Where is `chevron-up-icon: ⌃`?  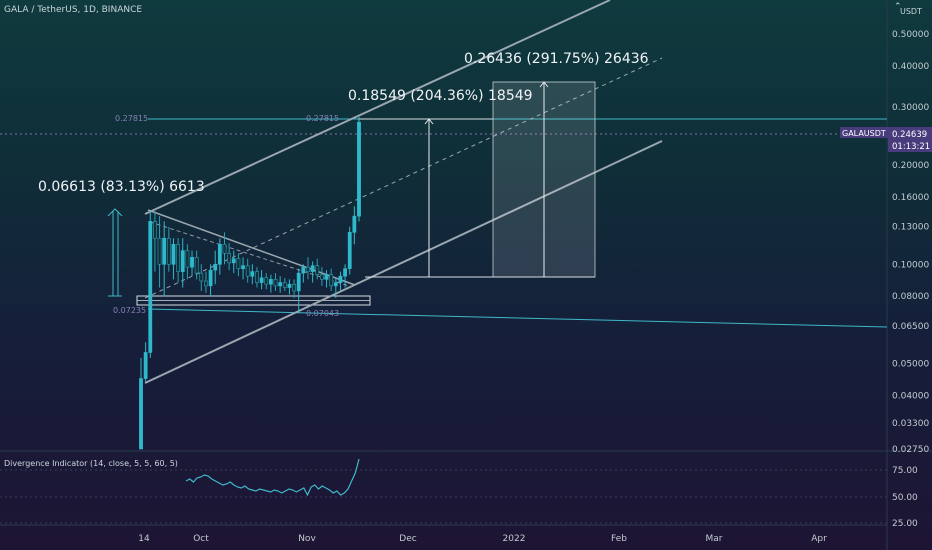
chevron-up-icon: ⌃ is located at coordinates (898, 7).